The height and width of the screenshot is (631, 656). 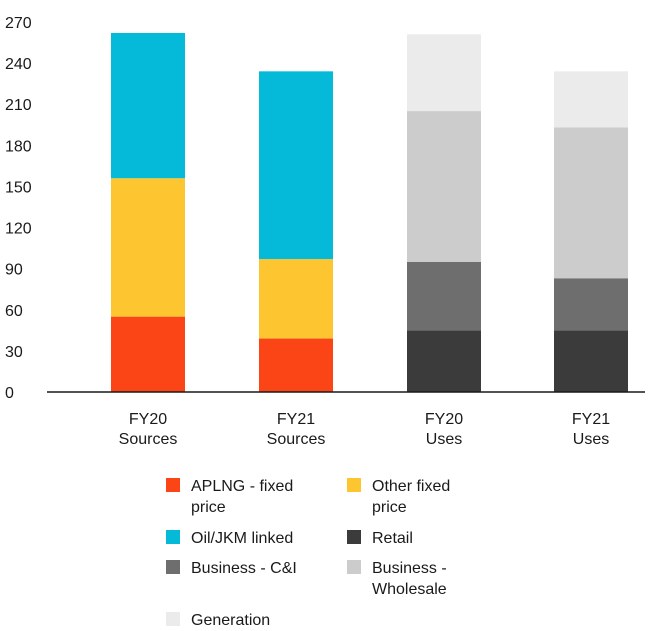 I want to click on y-tick-label: 90, so click(x=14, y=270).